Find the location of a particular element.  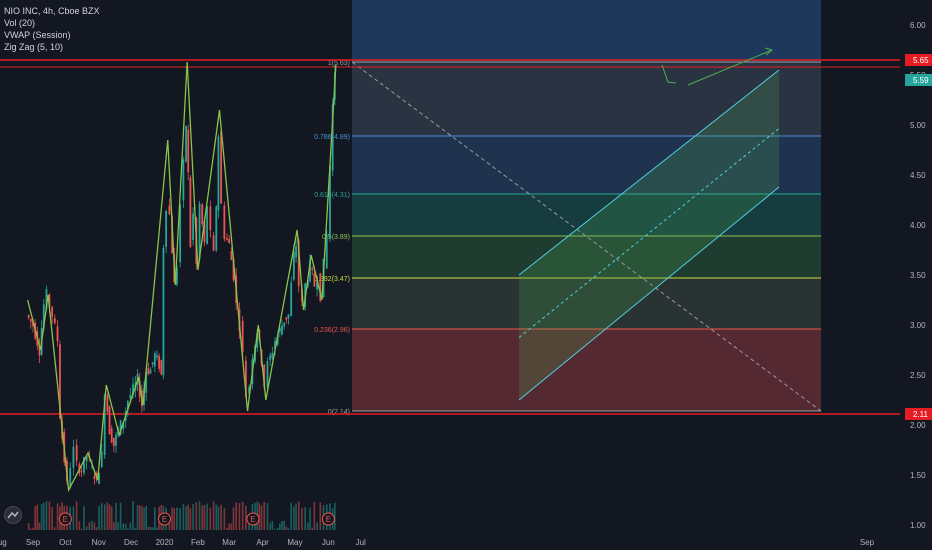

channel-mid-line is located at coordinates (649, 233).